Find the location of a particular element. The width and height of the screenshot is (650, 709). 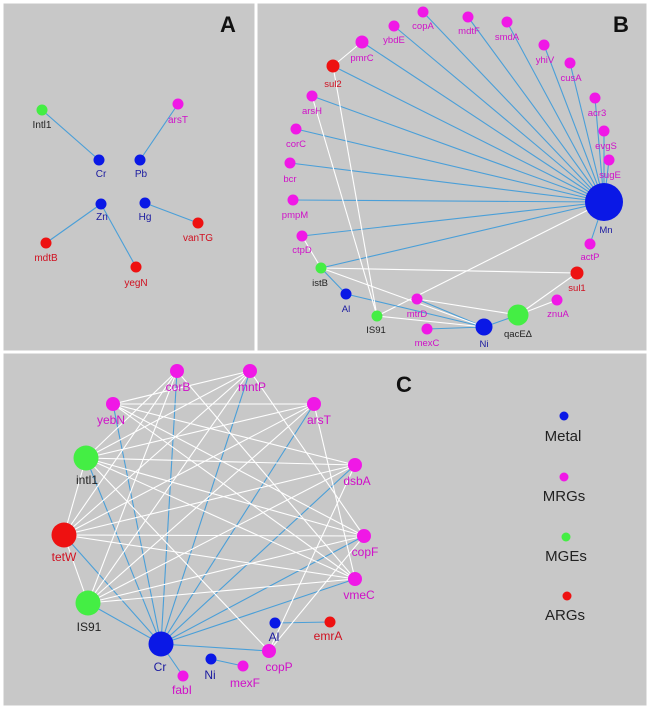

edge-b-qacedelta-sul1 is located at coordinates (547, 294).